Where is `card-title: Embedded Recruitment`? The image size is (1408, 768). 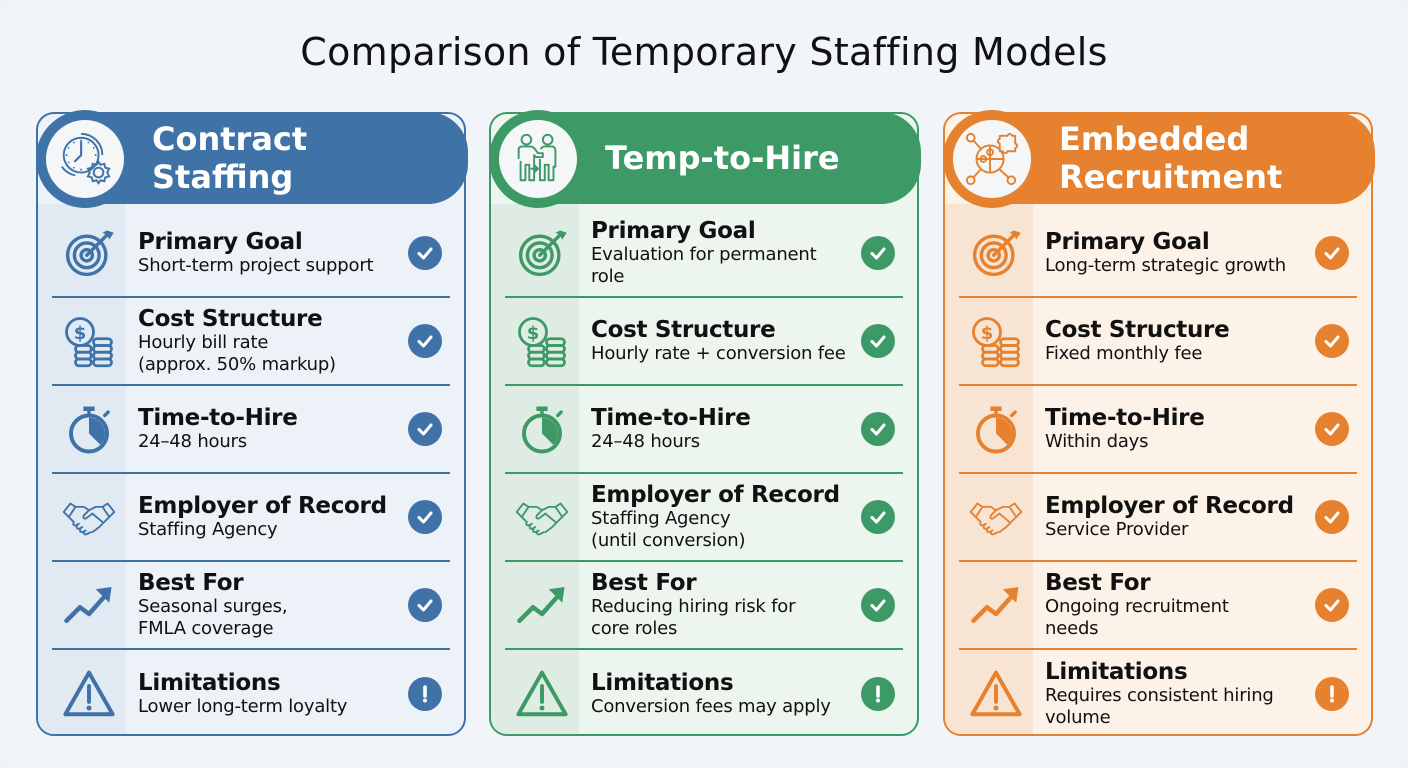
card-title: Embedded Recruitment is located at coordinates (1171, 158).